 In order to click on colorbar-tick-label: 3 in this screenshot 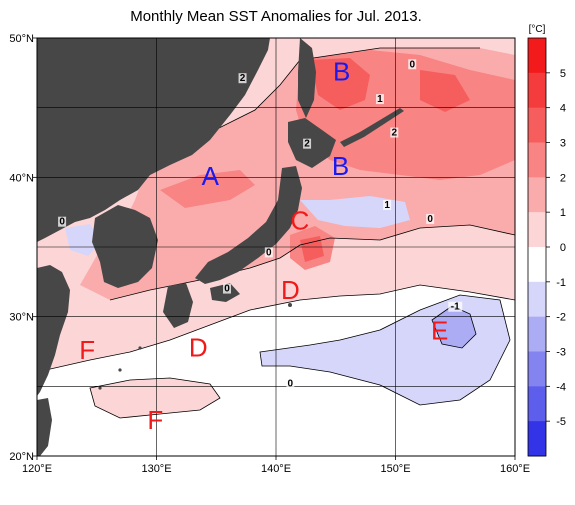, I will do `click(563, 144)`.